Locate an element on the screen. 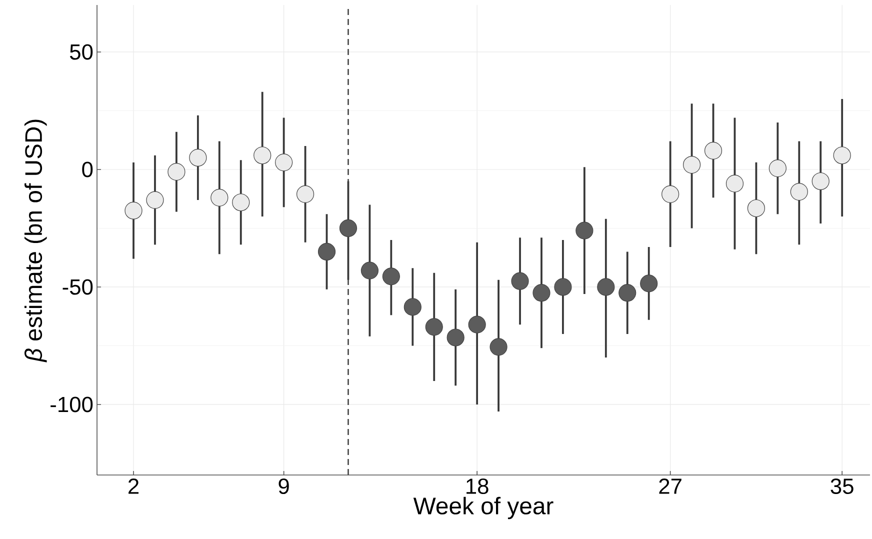 The height and width of the screenshot is (539, 872). y-tick-label: 0 is located at coordinates (87, 170).